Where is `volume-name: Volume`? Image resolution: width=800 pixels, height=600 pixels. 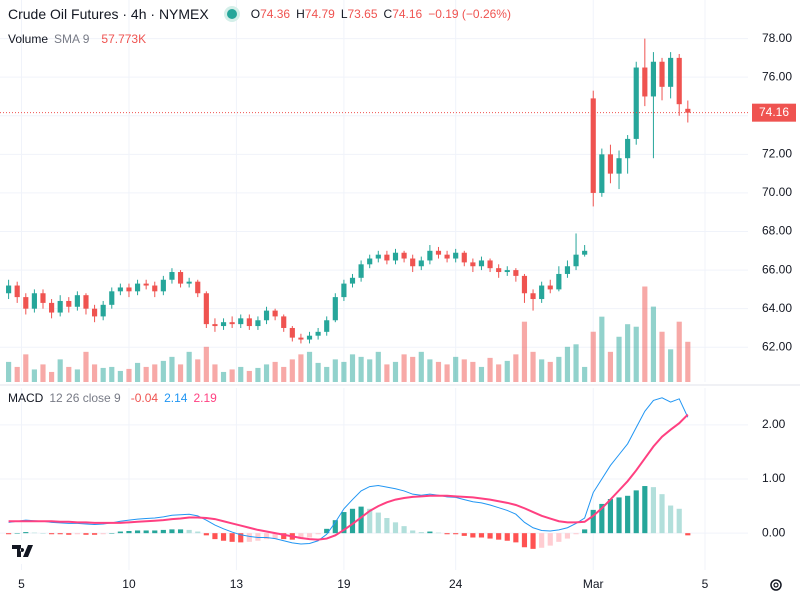
volume-name: Volume is located at coordinates (28, 39).